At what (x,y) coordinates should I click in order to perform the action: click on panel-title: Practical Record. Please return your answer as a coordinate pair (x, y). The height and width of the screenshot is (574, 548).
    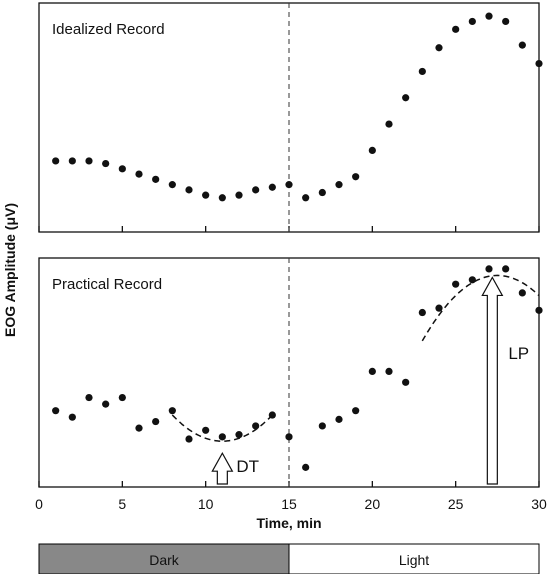
    Looking at the image, I should click on (107, 284).